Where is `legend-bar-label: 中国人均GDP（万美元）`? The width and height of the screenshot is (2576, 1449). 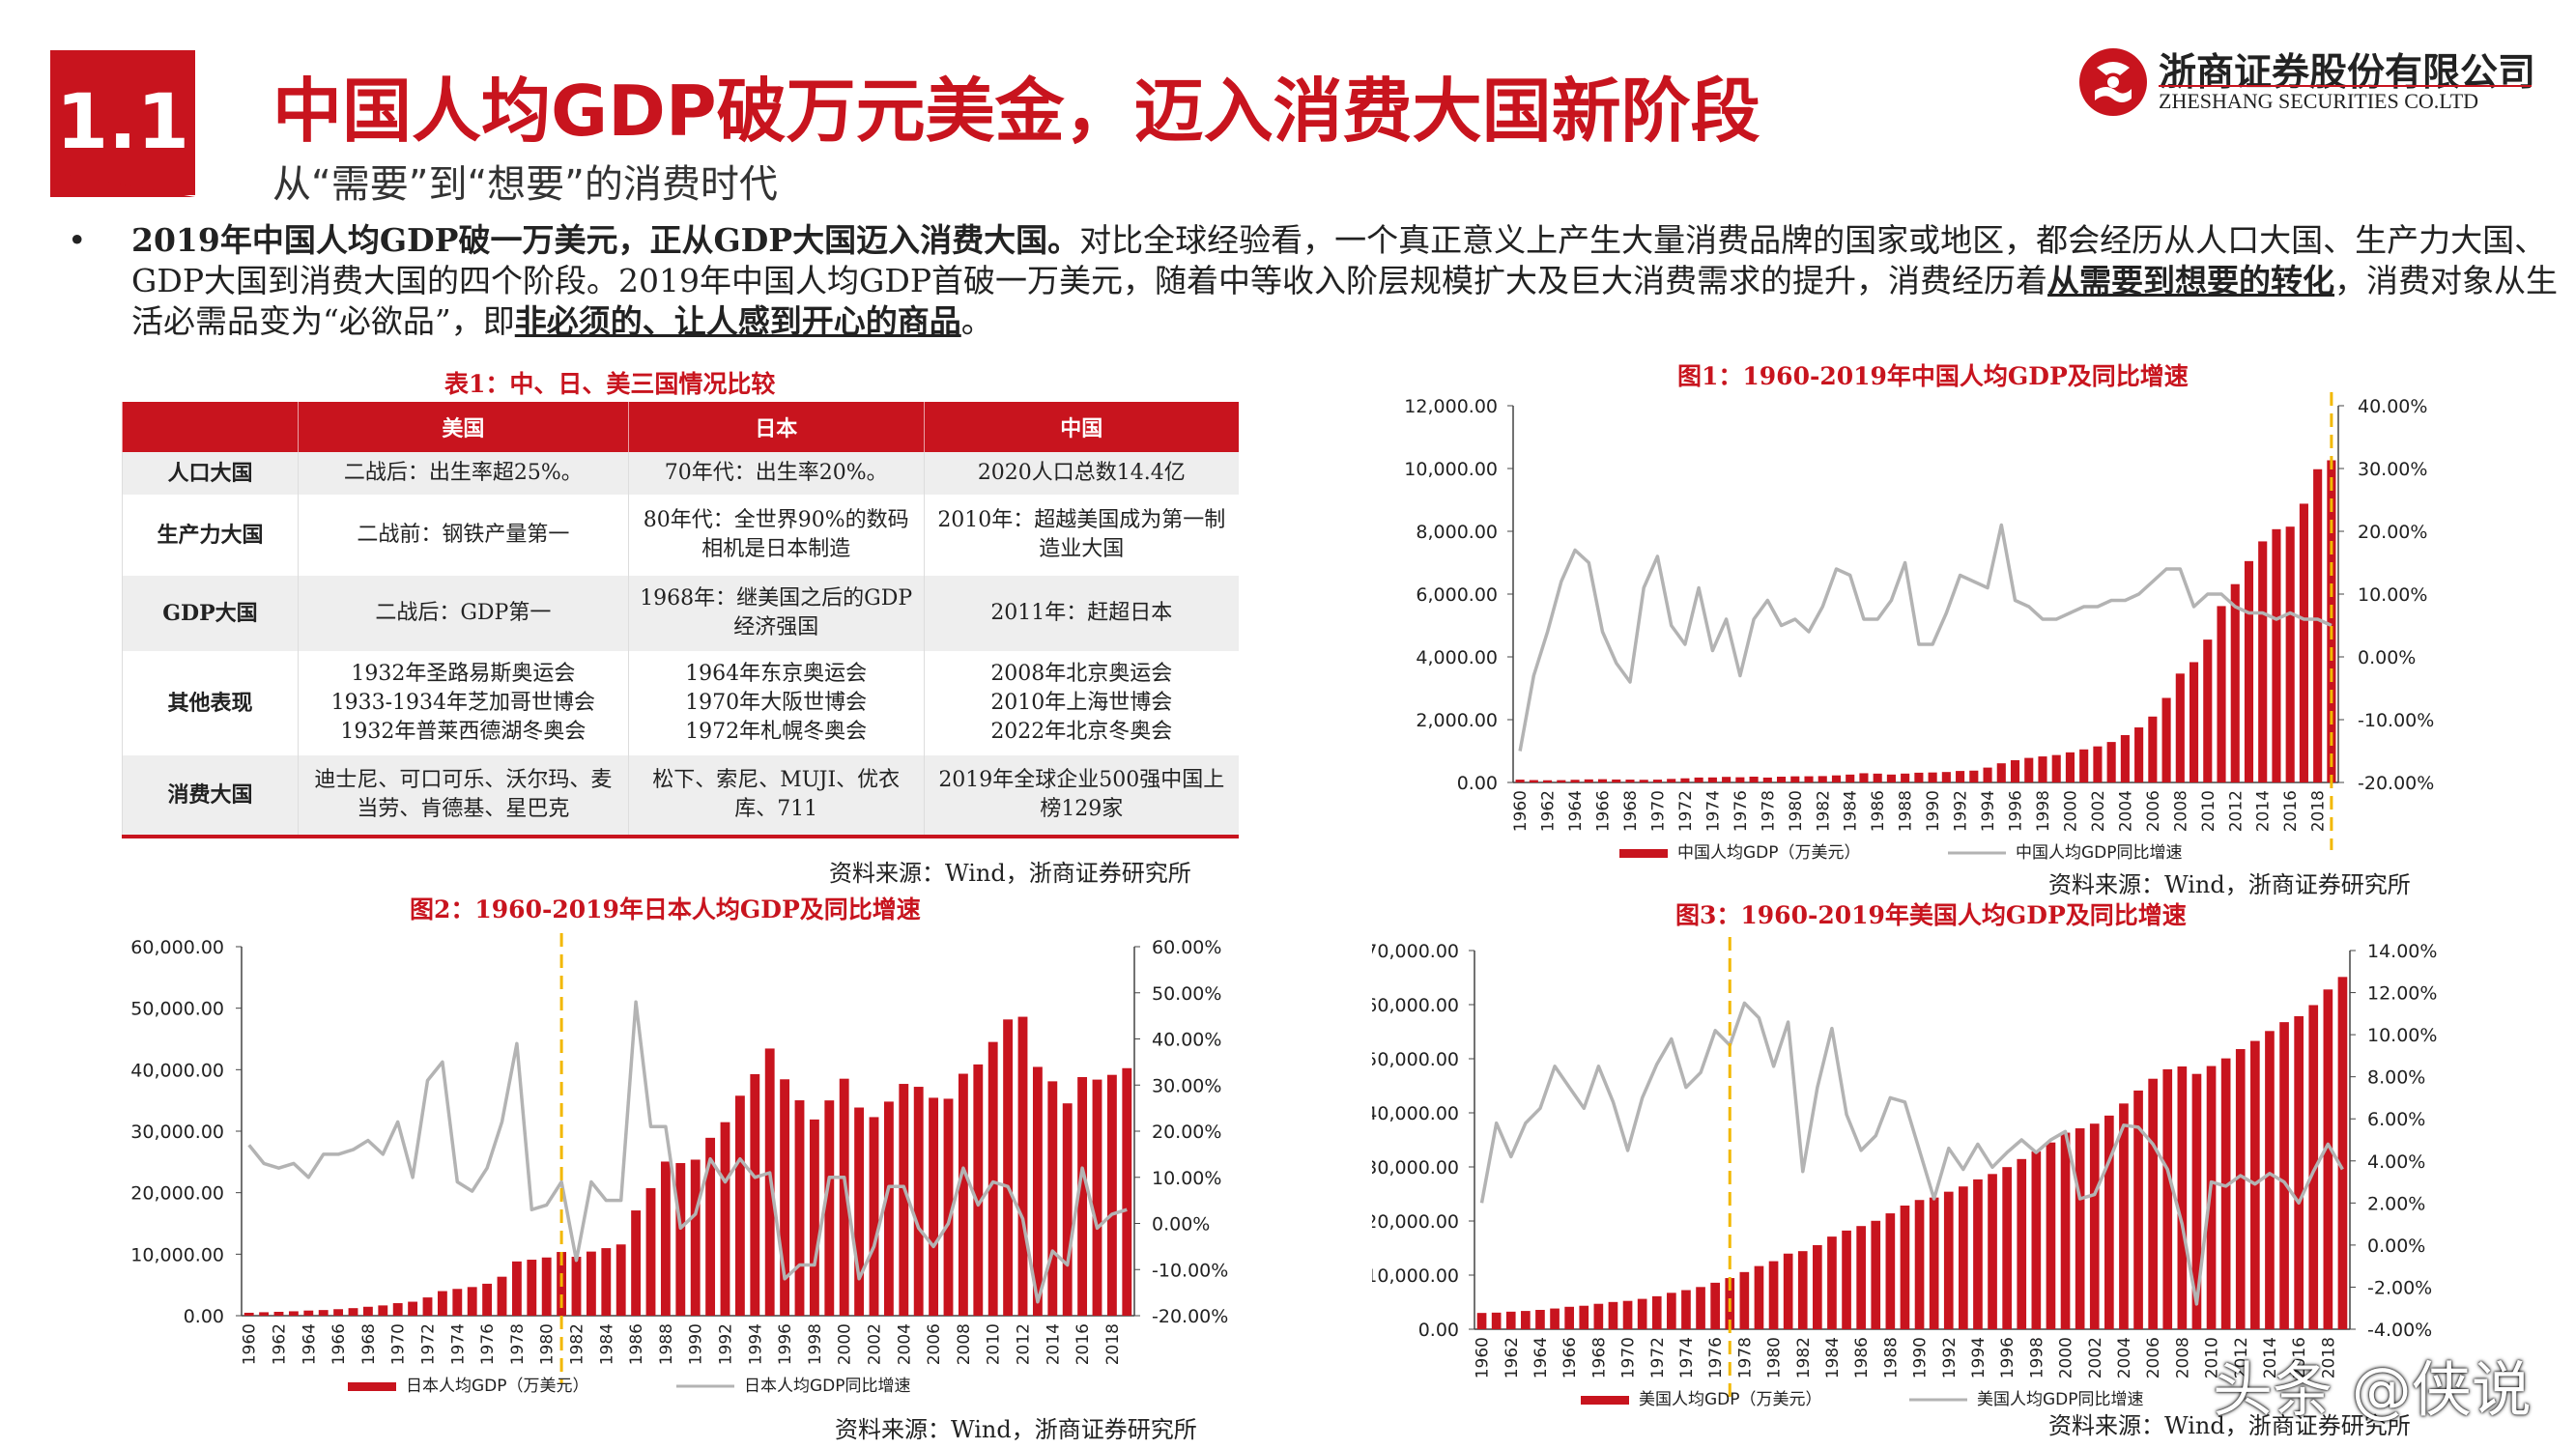 legend-bar-label: 中国人均GDP（万美元） is located at coordinates (1769, 853).